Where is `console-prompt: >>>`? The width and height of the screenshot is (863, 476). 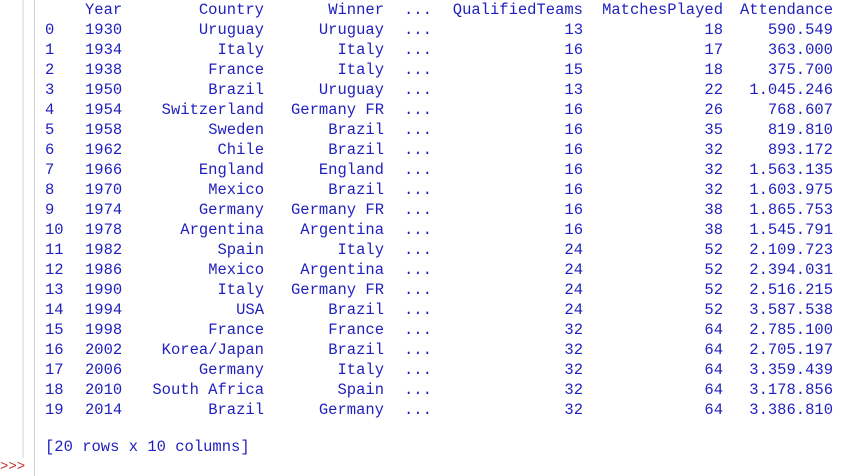 console-prompt: >>> is located at coordinates (13, 467).